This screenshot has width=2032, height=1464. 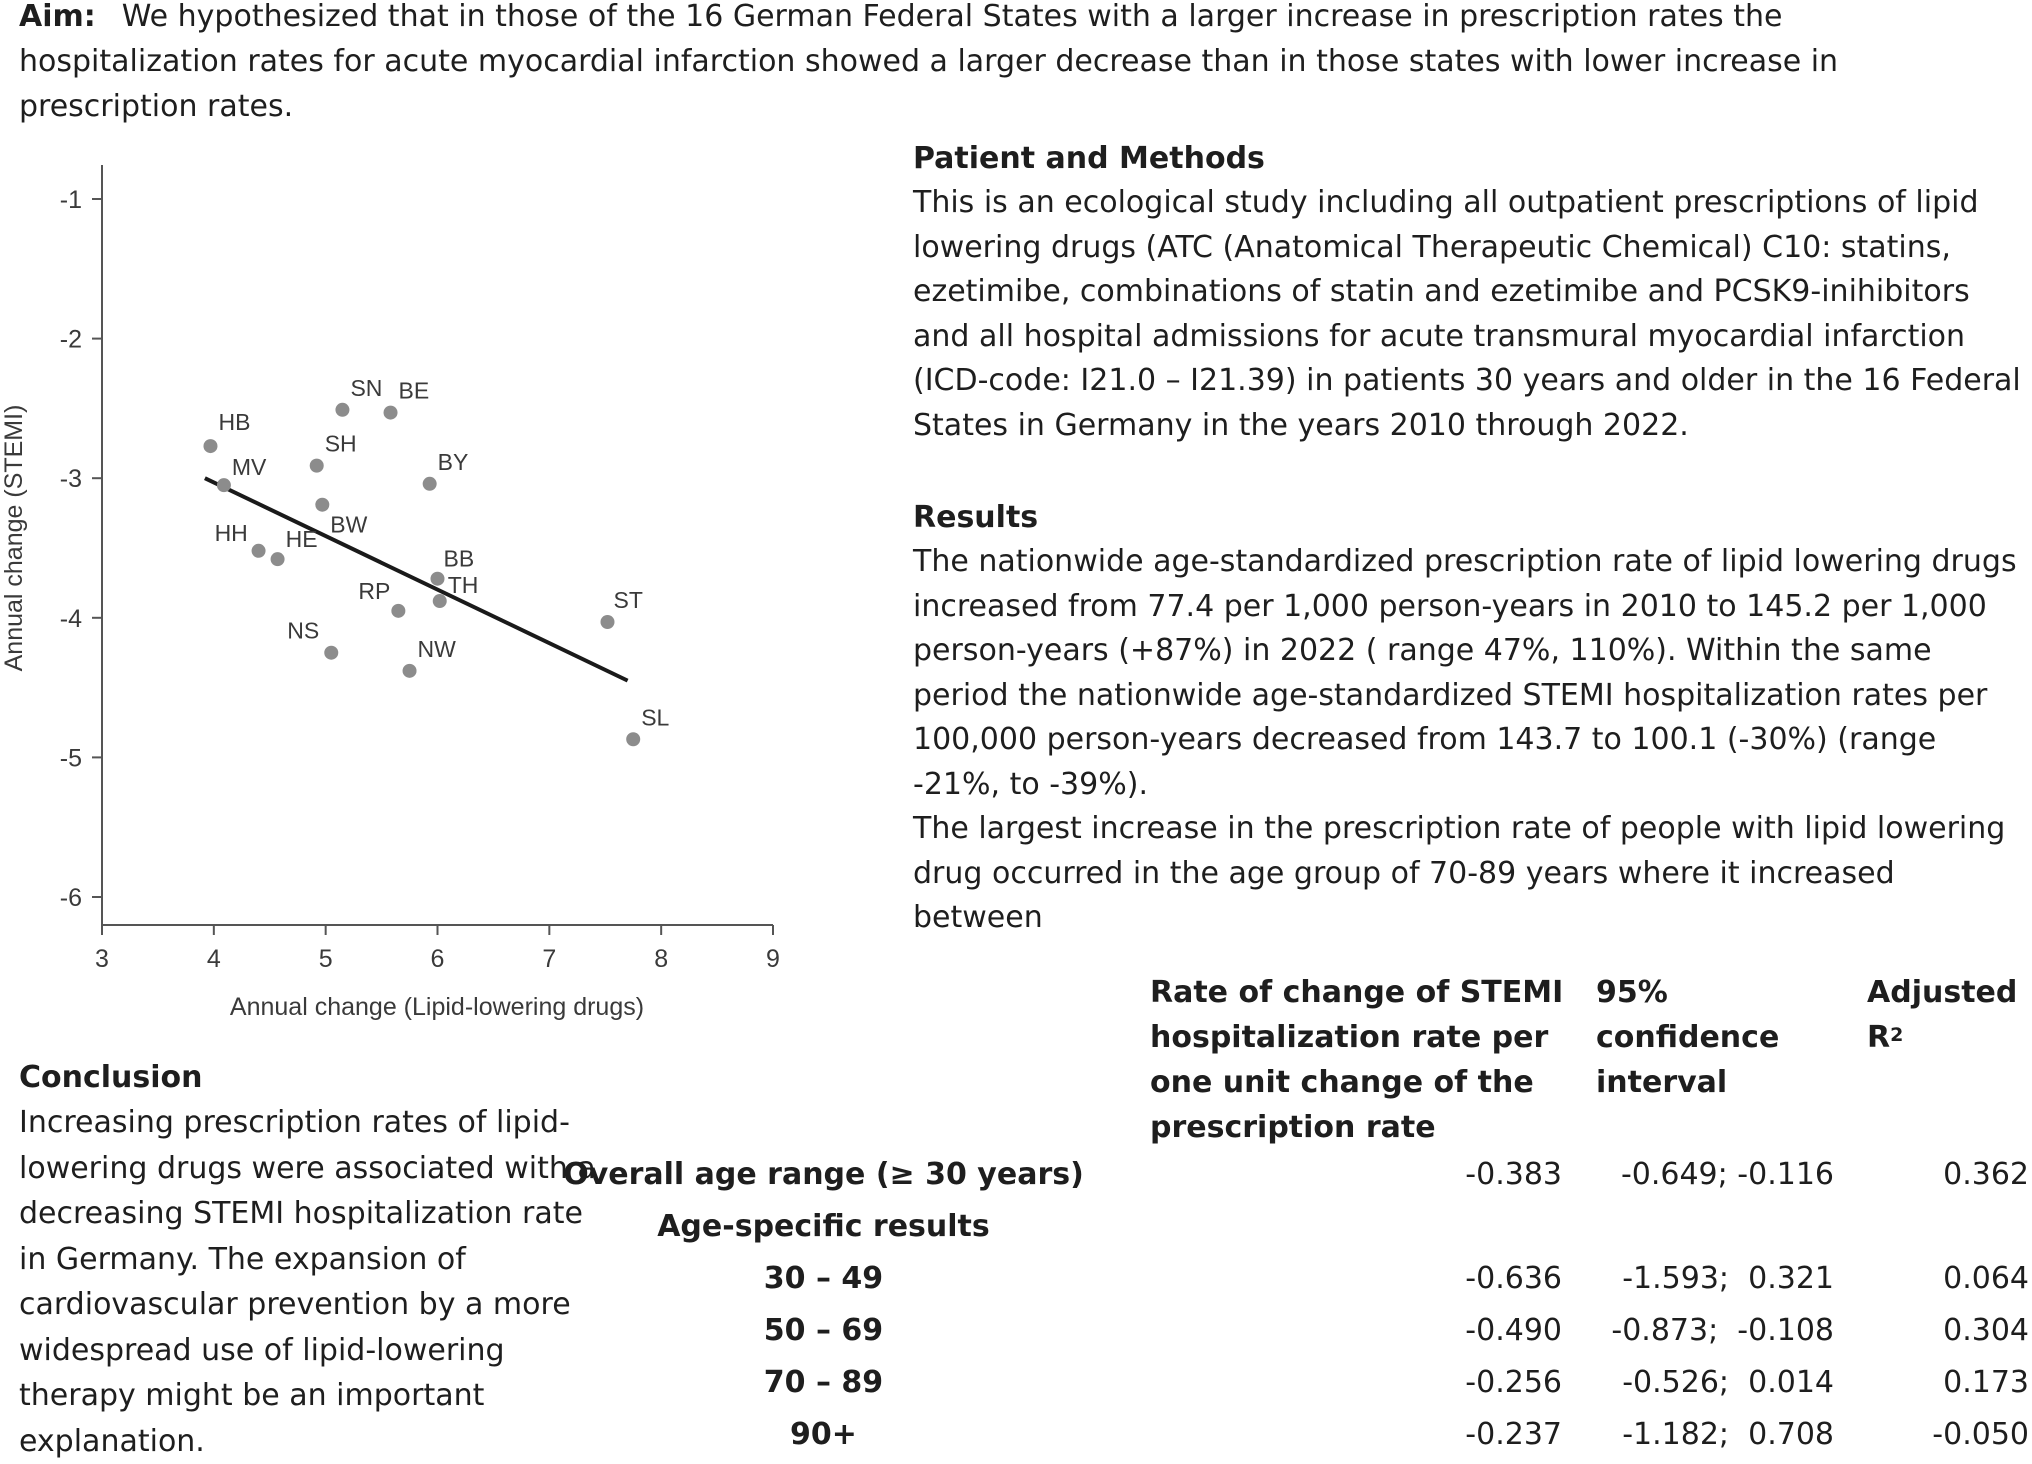 What do you see at coordinates (463, 585) in the screenshot?
I see `point-label-th: TH` at bounding box center [463, 585].